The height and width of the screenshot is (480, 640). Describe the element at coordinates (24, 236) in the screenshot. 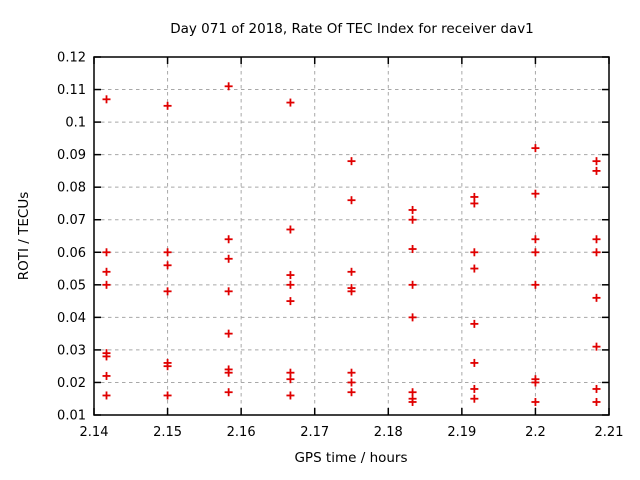

I see `y-axis-label: ROTI / TECUs` at that location.